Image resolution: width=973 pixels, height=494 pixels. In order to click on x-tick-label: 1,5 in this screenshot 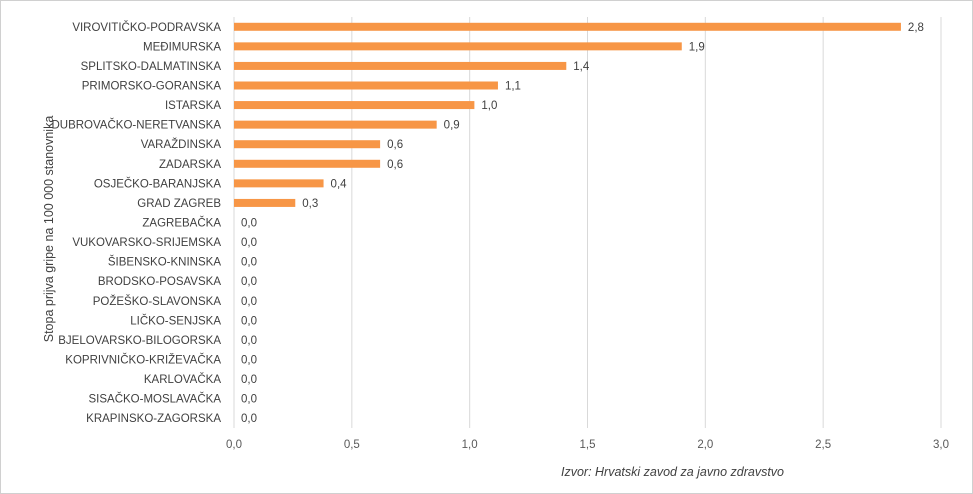, I will do `click(588, 445)`.